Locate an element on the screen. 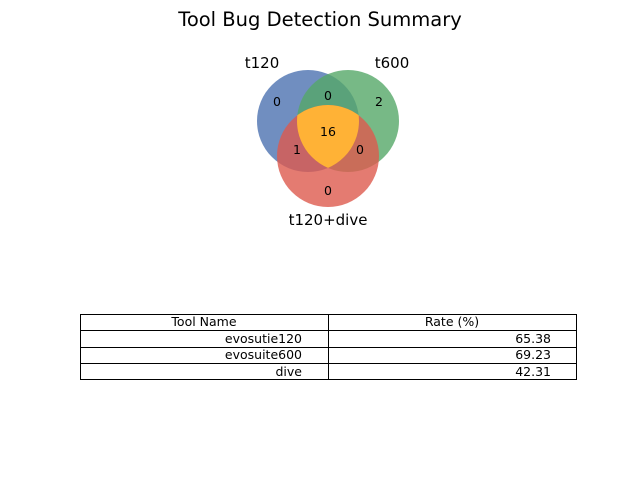 Image resolution: width=640 pixels, height=480 pixels. count-t600-only: 2 is located at coordinates (379, 101).